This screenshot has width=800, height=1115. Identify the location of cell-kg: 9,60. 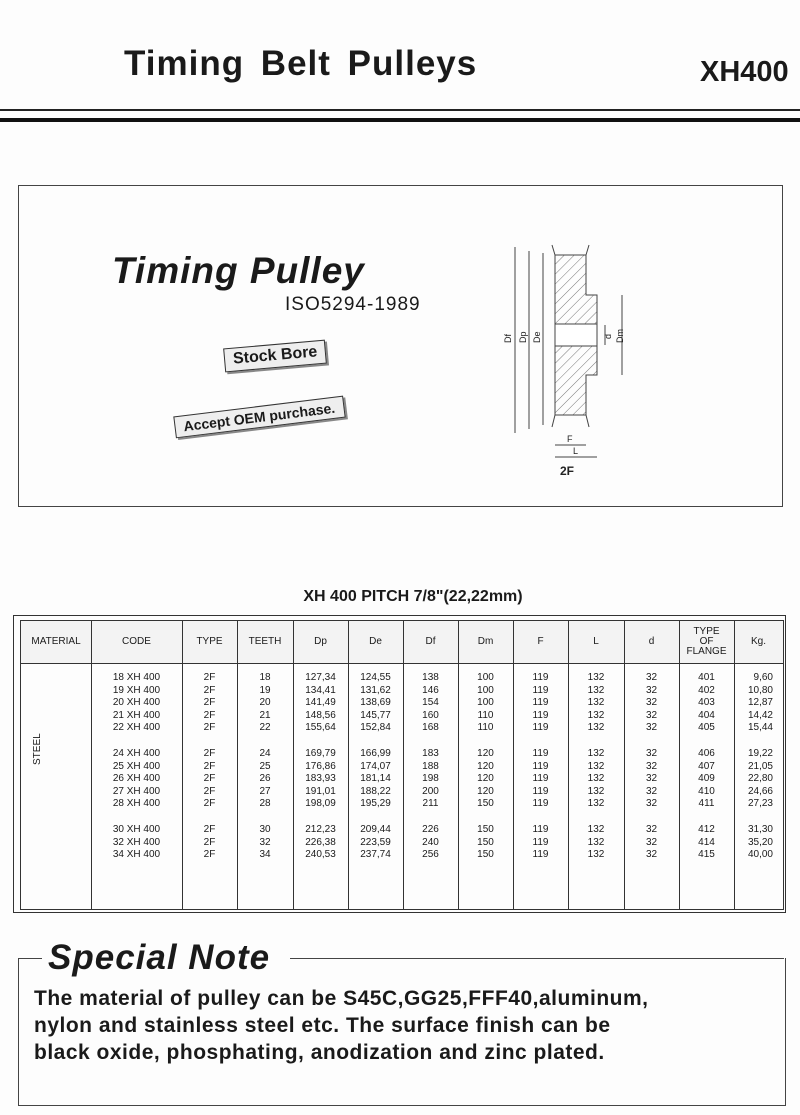
(763, 677).